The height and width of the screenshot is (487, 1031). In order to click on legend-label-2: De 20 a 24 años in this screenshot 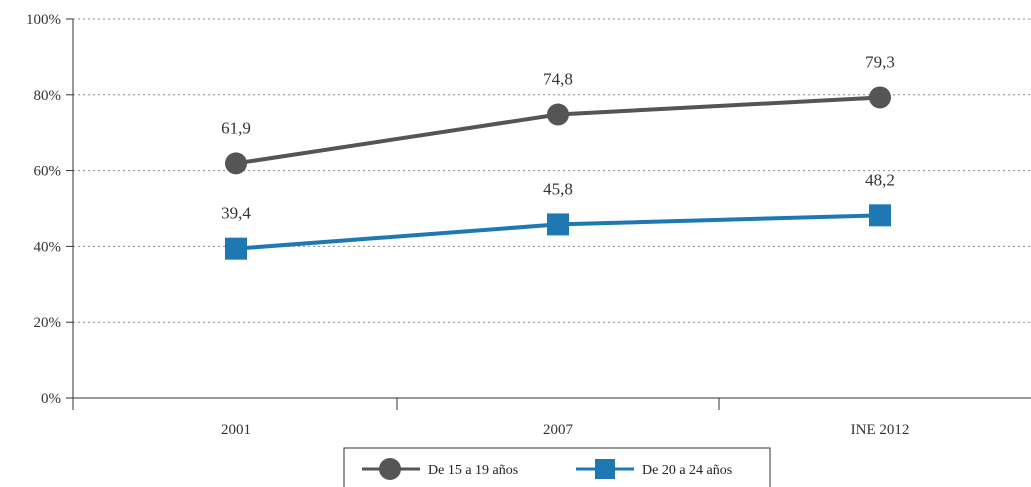, I will do `click(687, 470)`.